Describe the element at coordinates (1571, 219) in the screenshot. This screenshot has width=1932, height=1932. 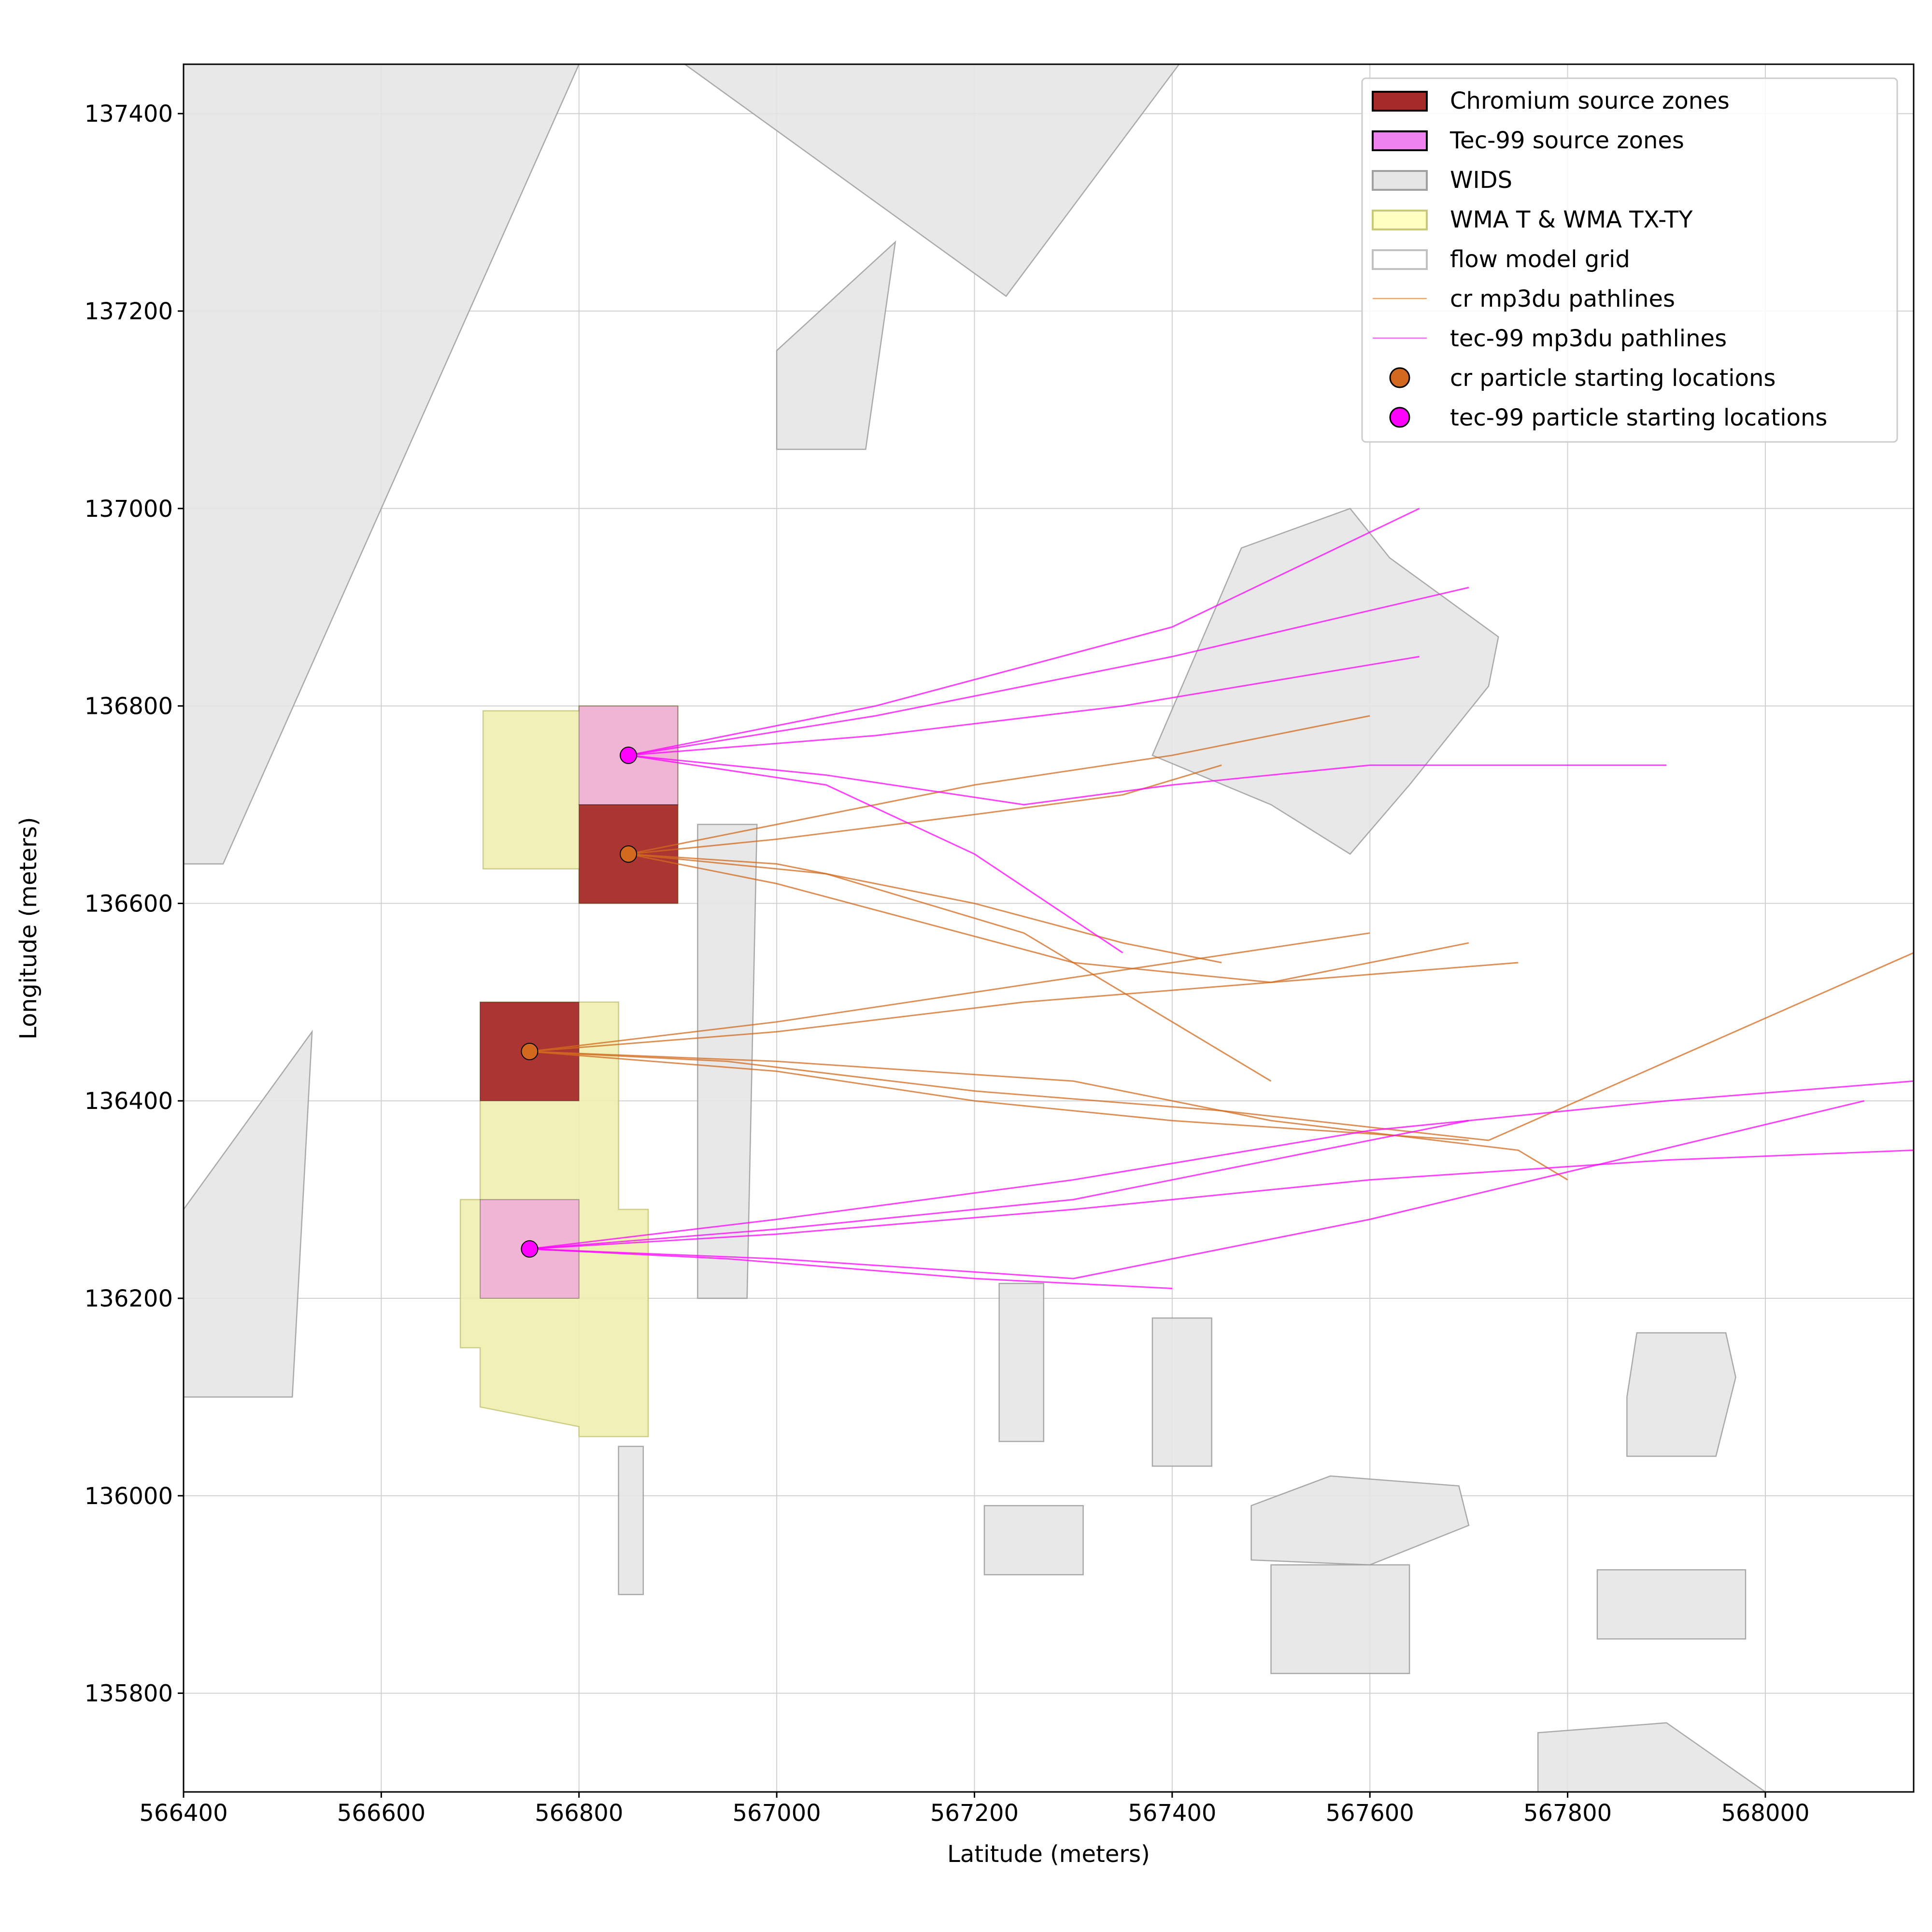
I see `legend-label: WMA T & WMA TX-TY` at that location.